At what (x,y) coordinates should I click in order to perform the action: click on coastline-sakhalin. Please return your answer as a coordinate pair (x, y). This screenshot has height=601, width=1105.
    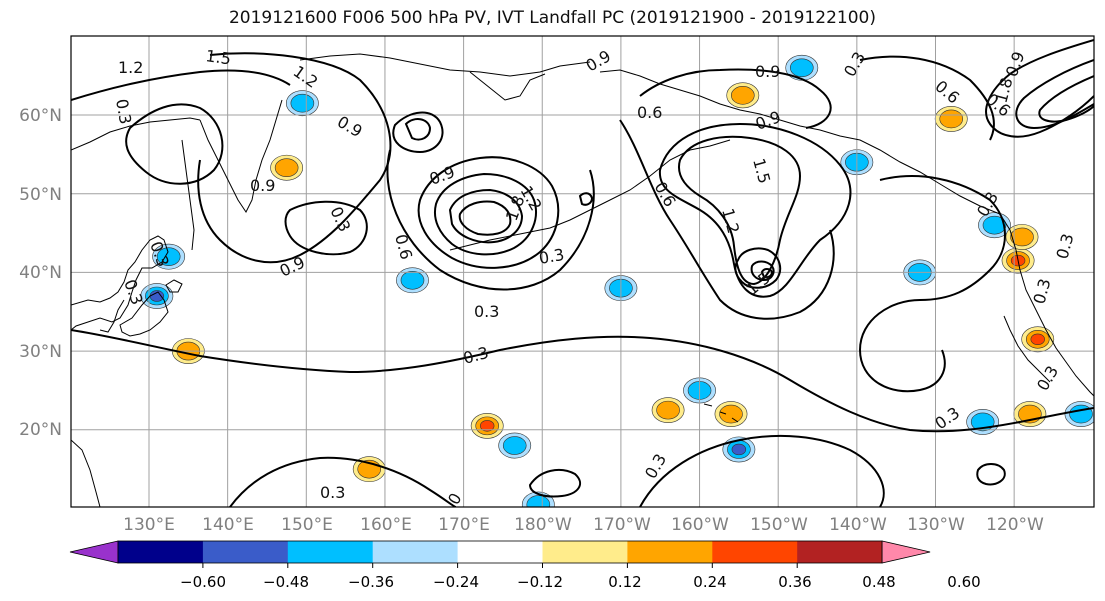
    Looking at the image, I should click on (188, 195).